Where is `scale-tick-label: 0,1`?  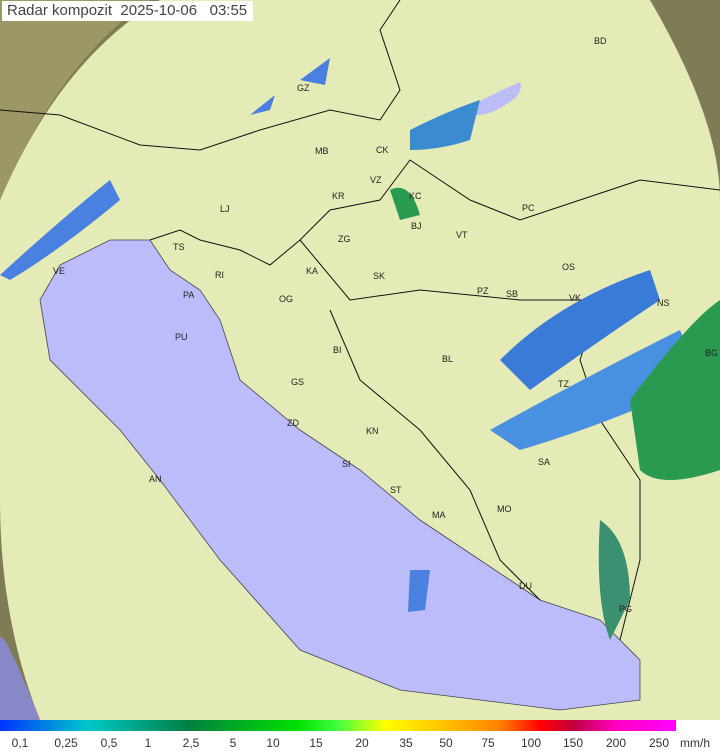 scale-tick-label: 0,1 is located at coordinates (20, 743).